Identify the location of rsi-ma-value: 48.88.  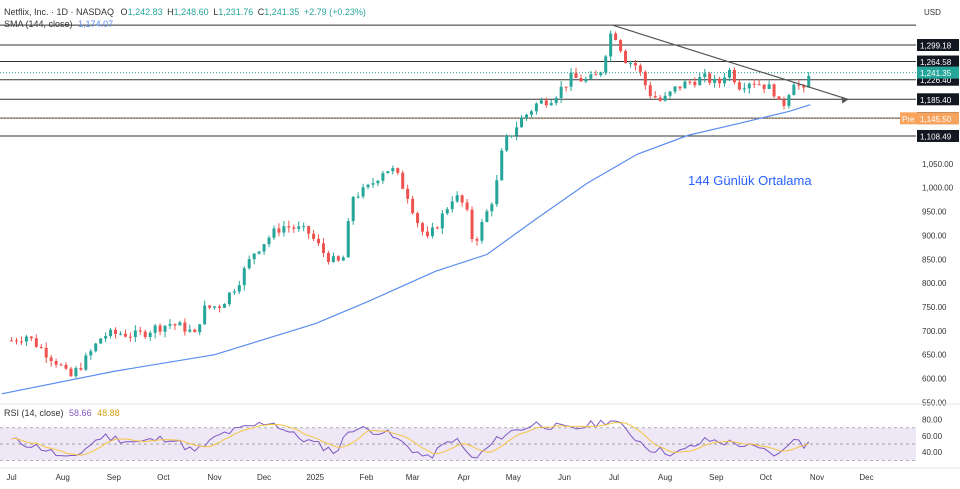
(108, 413).